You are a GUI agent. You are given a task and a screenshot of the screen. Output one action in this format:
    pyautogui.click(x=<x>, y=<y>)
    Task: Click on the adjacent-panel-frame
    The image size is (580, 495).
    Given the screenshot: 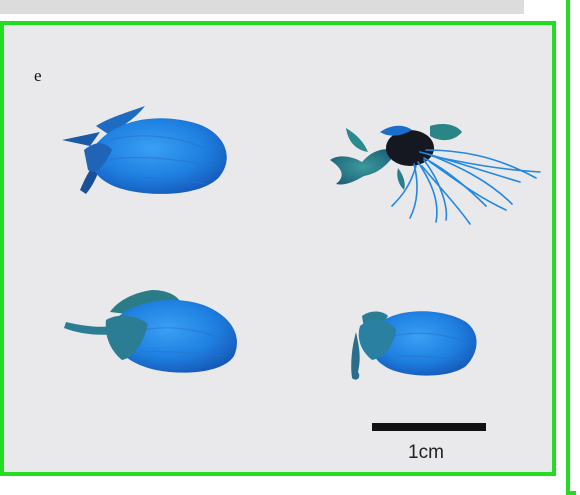 What is the action you would take?
    pyautogui.click(x=571, y=247)
    